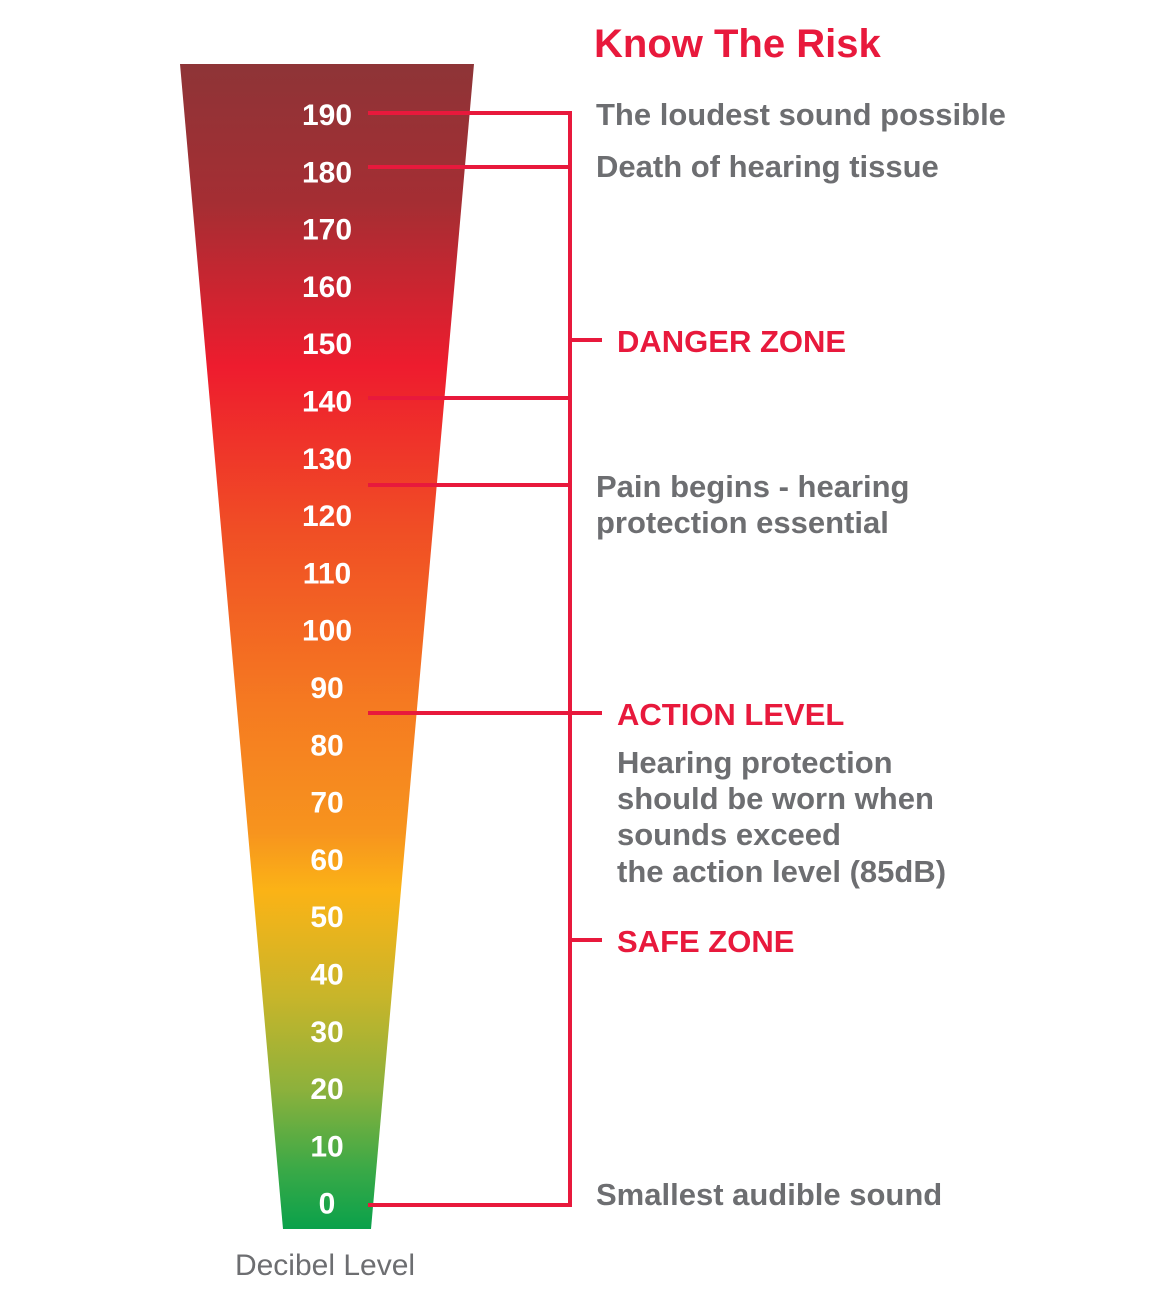 The width and height of the screenshot is (1168, 1300). I want to click on axis-label: Decibel Level, so click(325, 1265).